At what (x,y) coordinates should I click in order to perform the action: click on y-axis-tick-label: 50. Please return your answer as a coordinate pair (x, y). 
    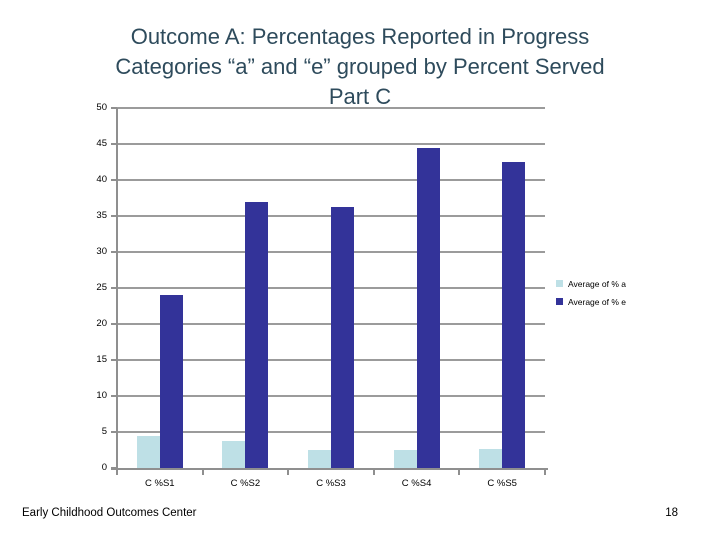
    Looking at the image, I should click on (101, 107).